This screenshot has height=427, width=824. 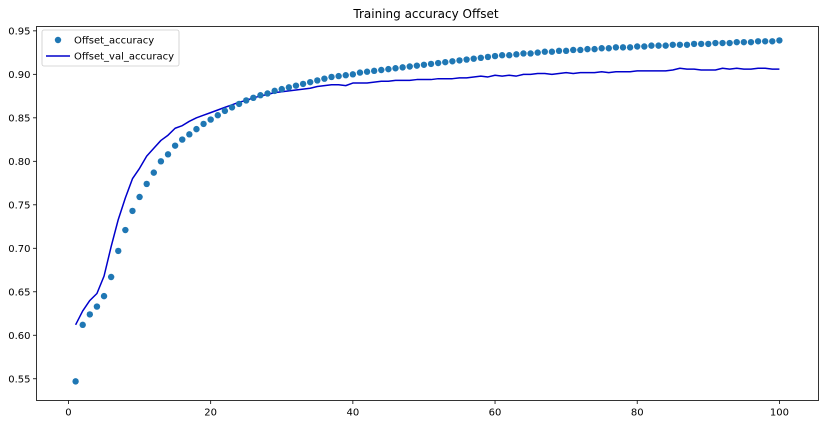 I want to click on legend-label: Offset_accuracy, so click(x=114, y=41).